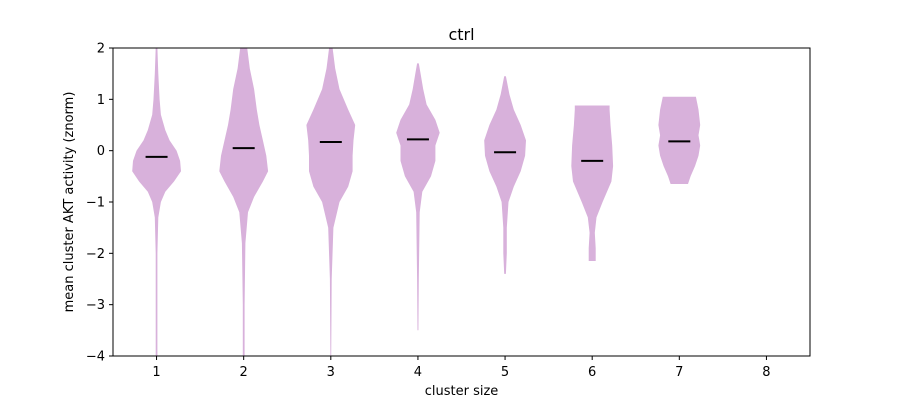 The width and height of the screenshot is (900, 400). I want to click on y-axis-label: mean cluster AKT activity (znorm), so click(69, 202).